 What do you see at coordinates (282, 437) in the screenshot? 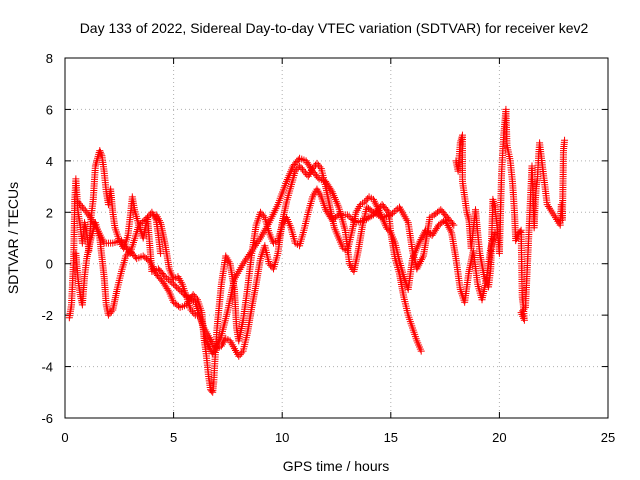
I see `x-tick-label: 10` at bounding box center [282, 437].